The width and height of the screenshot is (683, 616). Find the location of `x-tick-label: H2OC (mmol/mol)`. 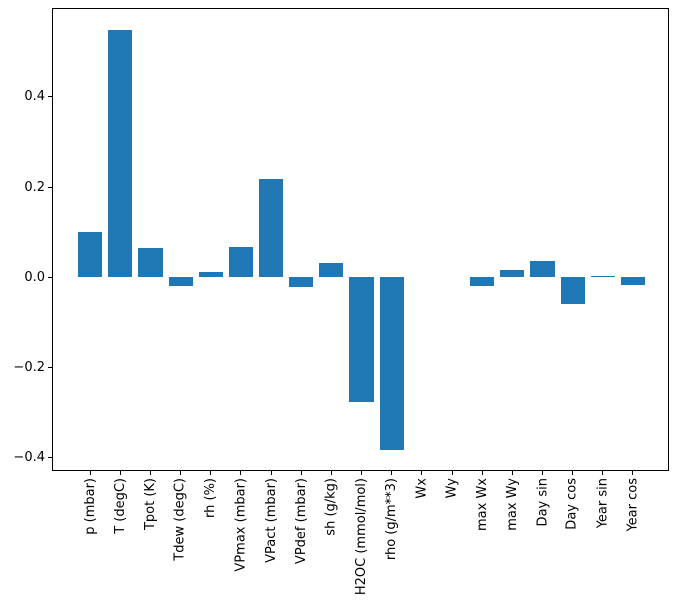

x-tick-label: H2OC (mmol/mol) is located at coordinates (362, 536).